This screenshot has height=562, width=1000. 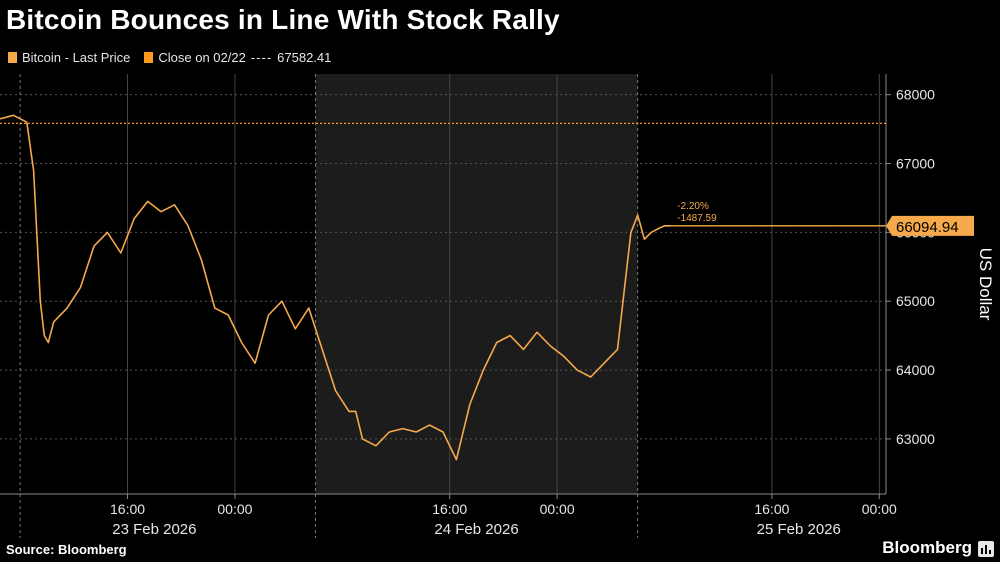 I want to click on source-note: Source: Bloomberg, so click(x=66, y=549).